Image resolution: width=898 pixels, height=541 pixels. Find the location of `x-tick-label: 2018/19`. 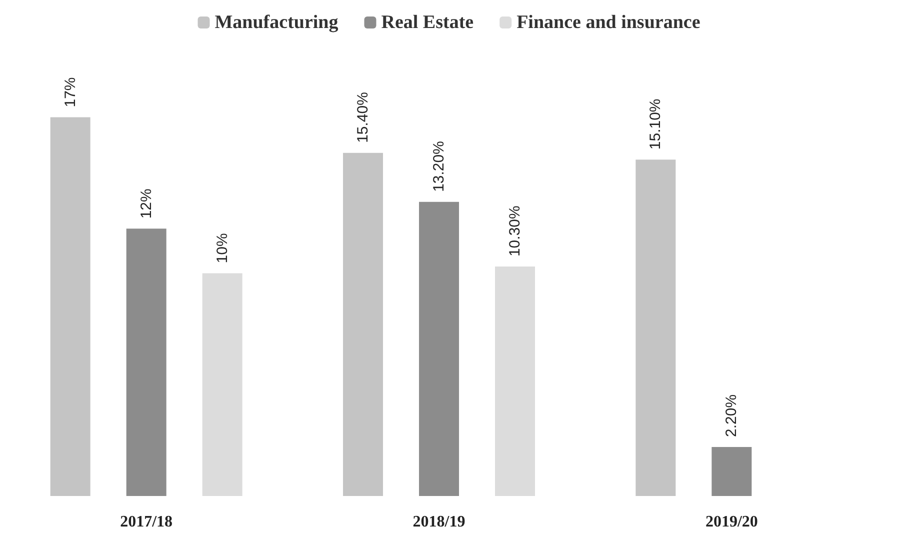

x-tick-label: 2018/19 is located at coordinates (439, 522).